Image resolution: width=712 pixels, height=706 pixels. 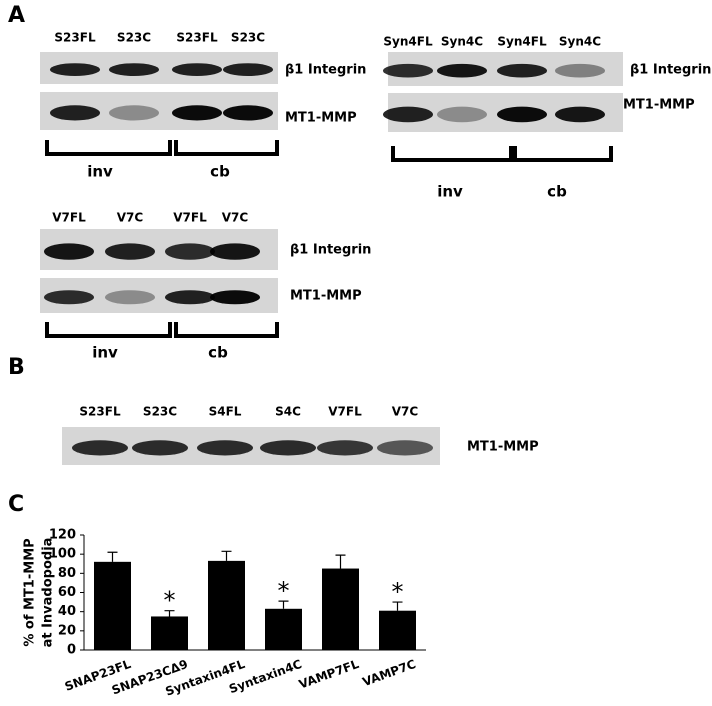 What do you see at coordinates (67, 592) in the screenshot?
I see `y-tick-label: 60` at bounding box center [67, 592].